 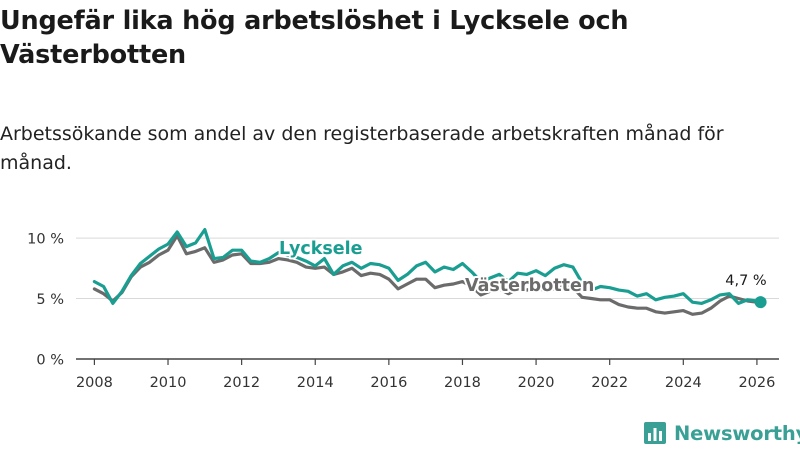 I want to click on x-tick-label: 2012, so click(x=241, y=383).